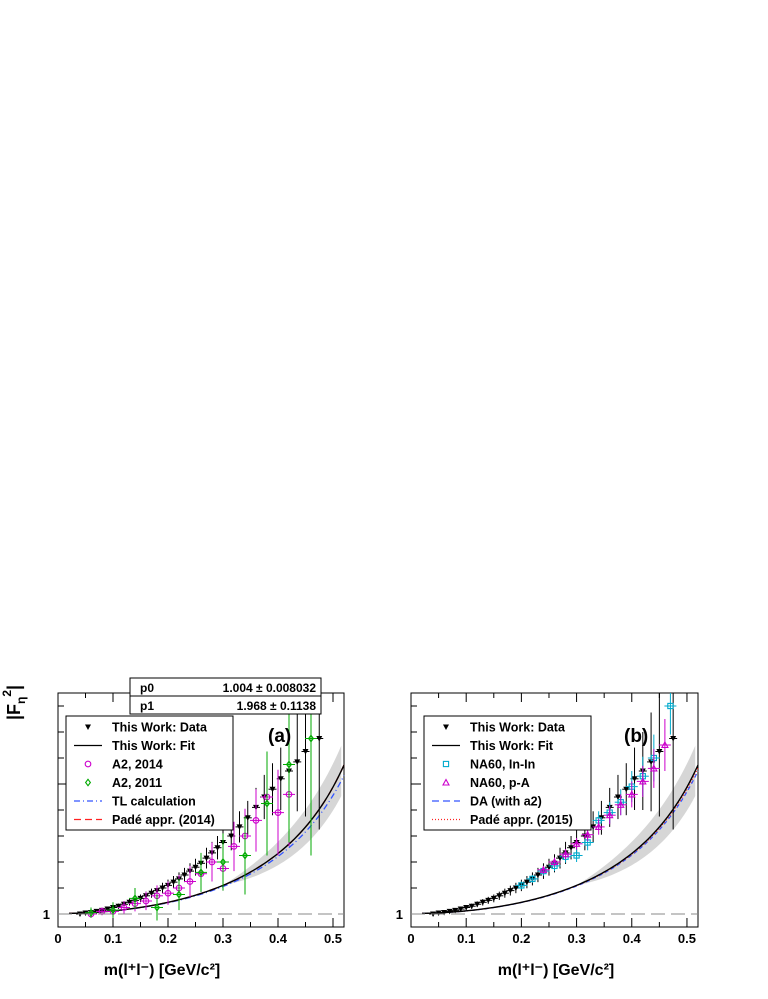 This screenshot has width=768, height=999. What do you see at coordinates (506, 802) in the screenshot?
I see `legend-label: DA (with a2)` at bounding box center [506, 802].